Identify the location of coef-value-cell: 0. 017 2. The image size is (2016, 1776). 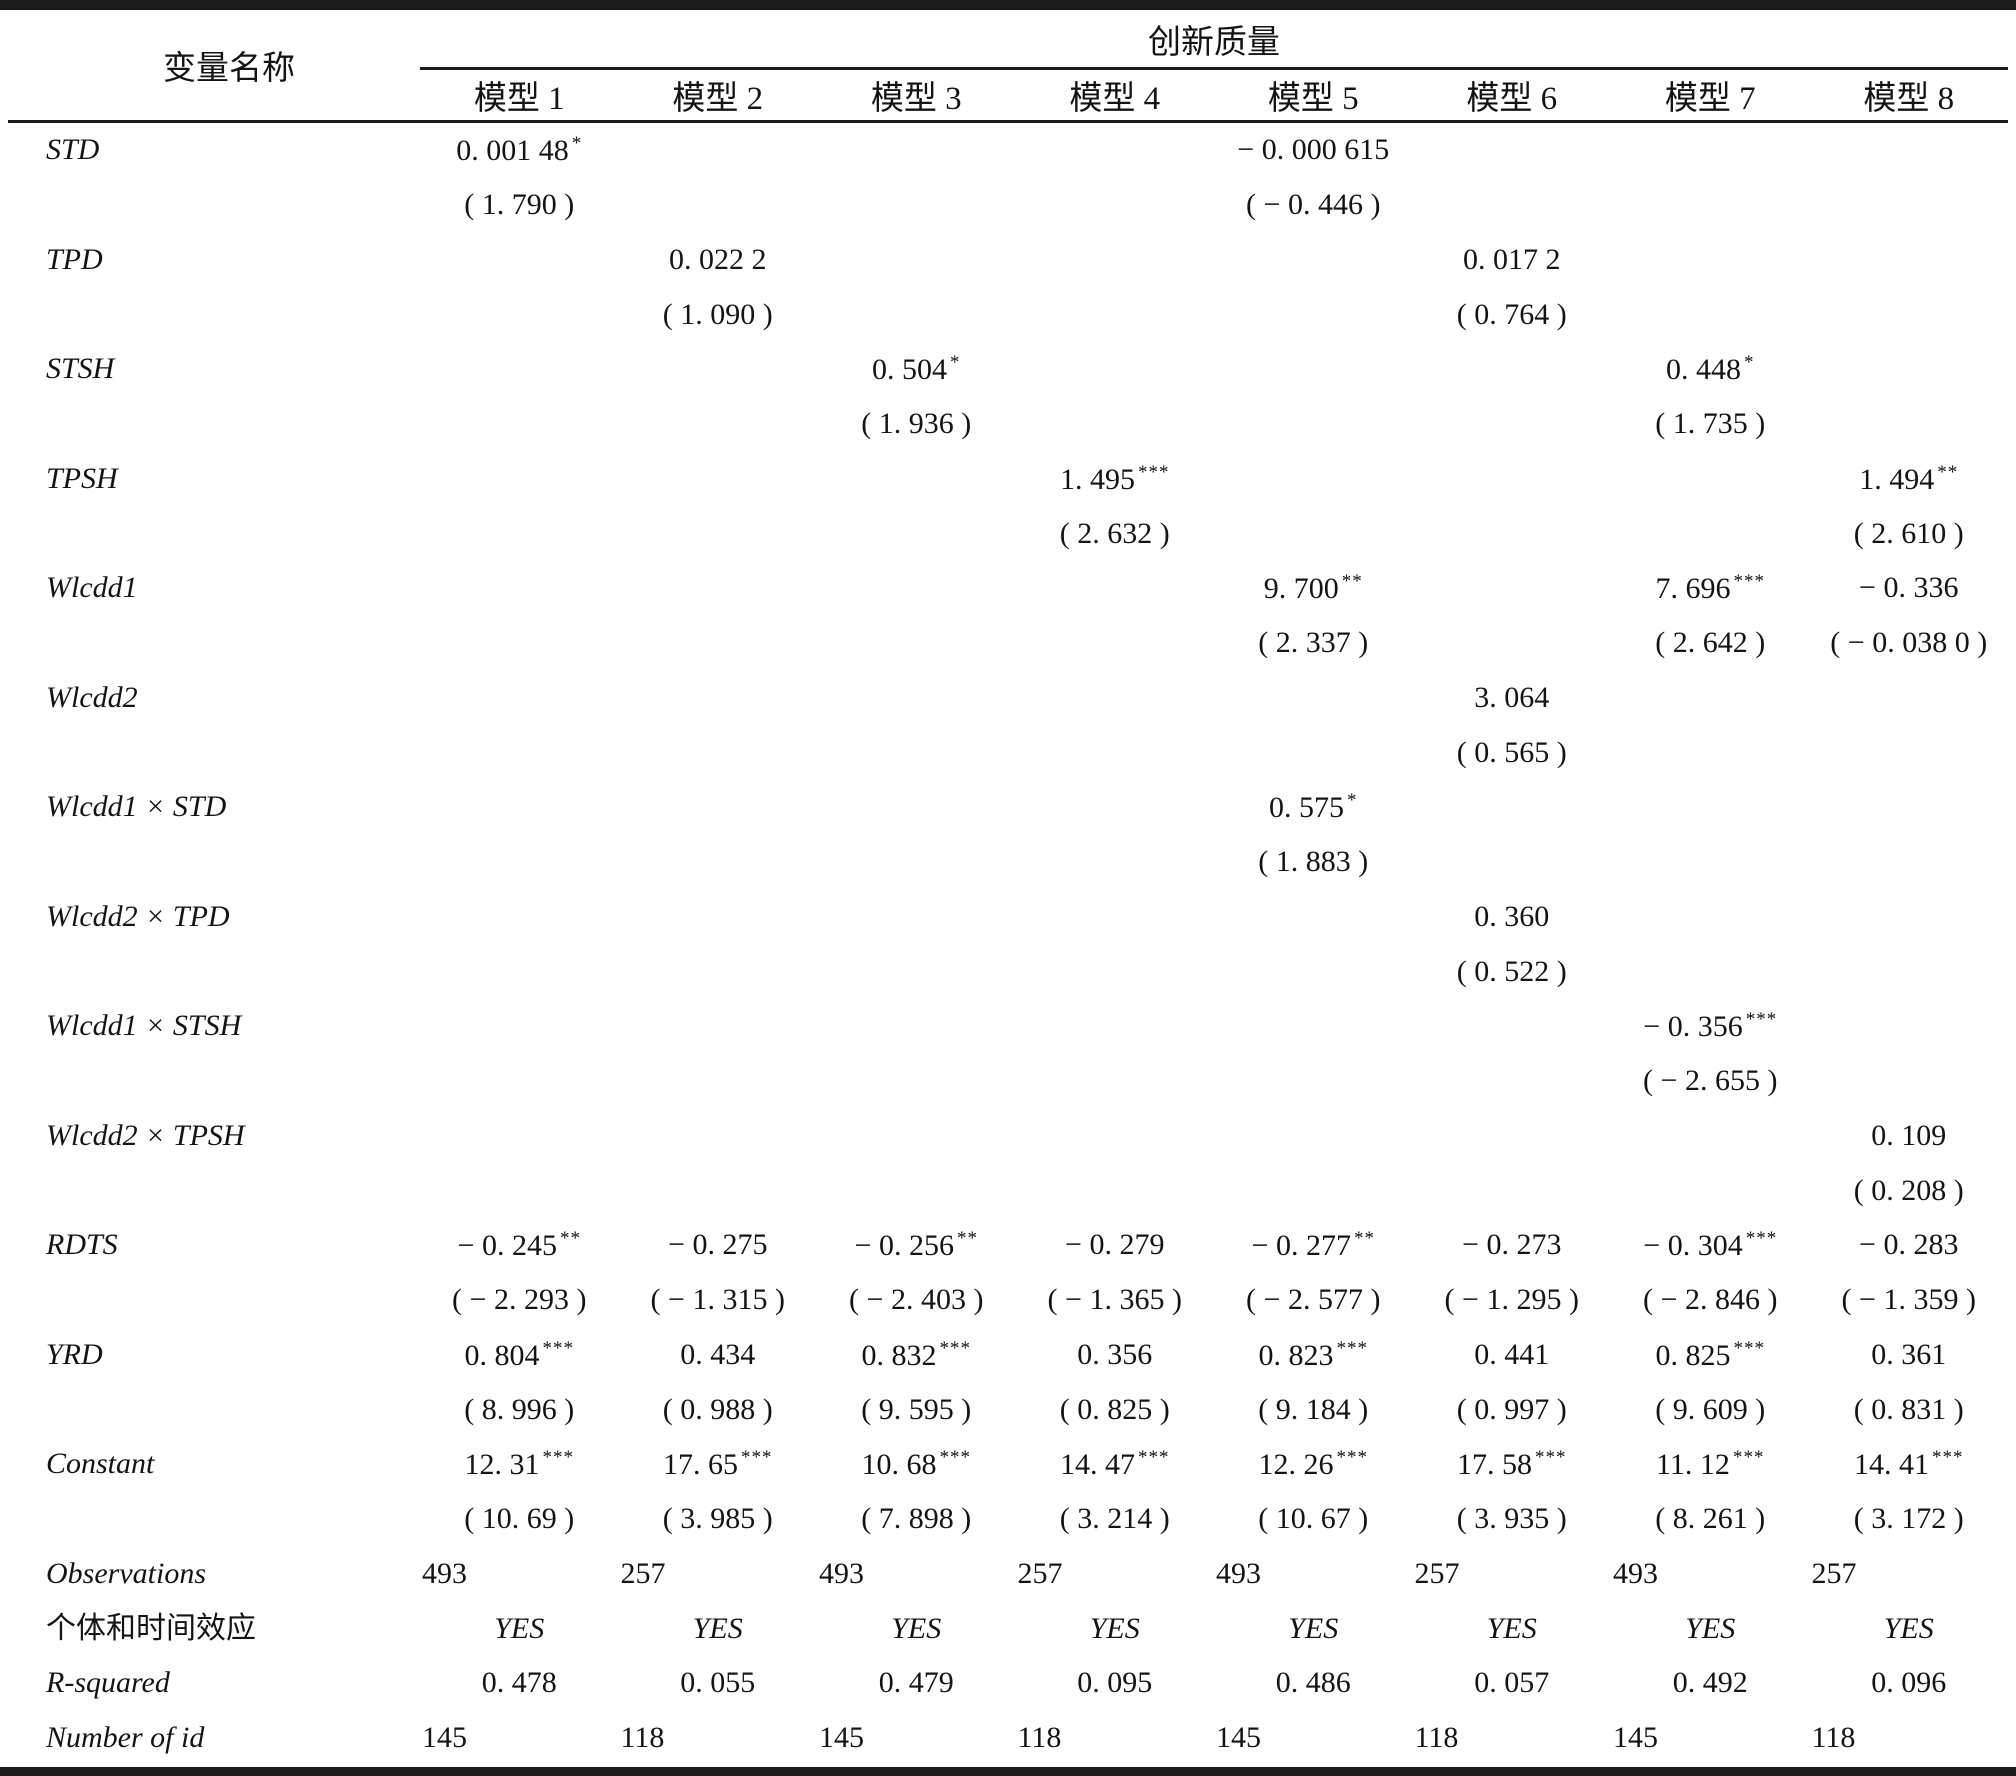
(1512, 259).